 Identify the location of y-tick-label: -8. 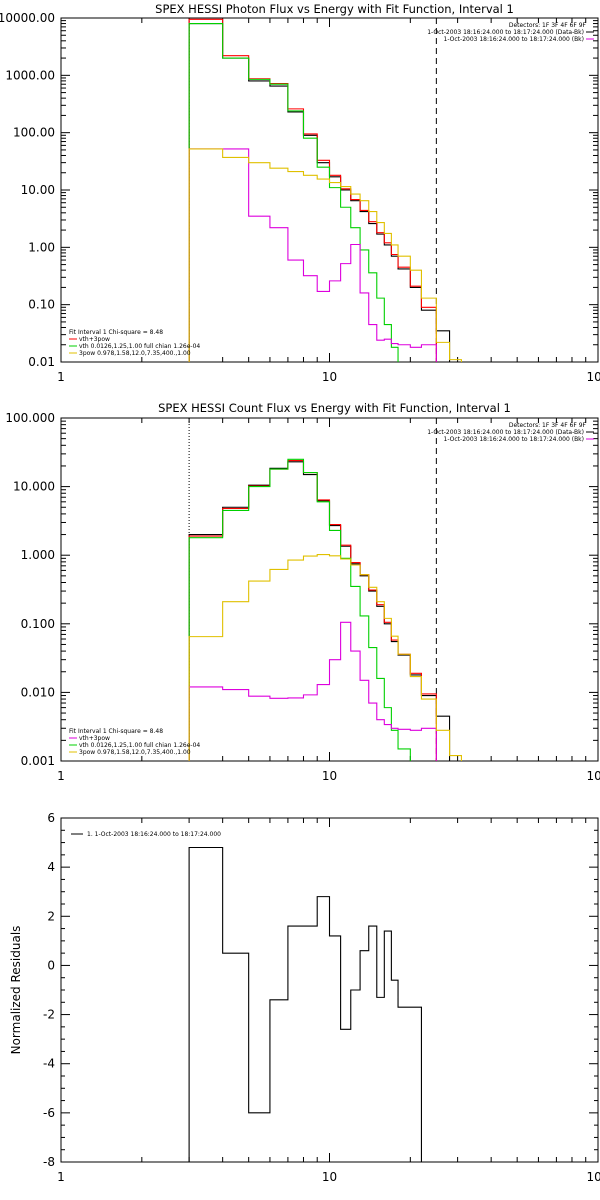
(49, 1162).